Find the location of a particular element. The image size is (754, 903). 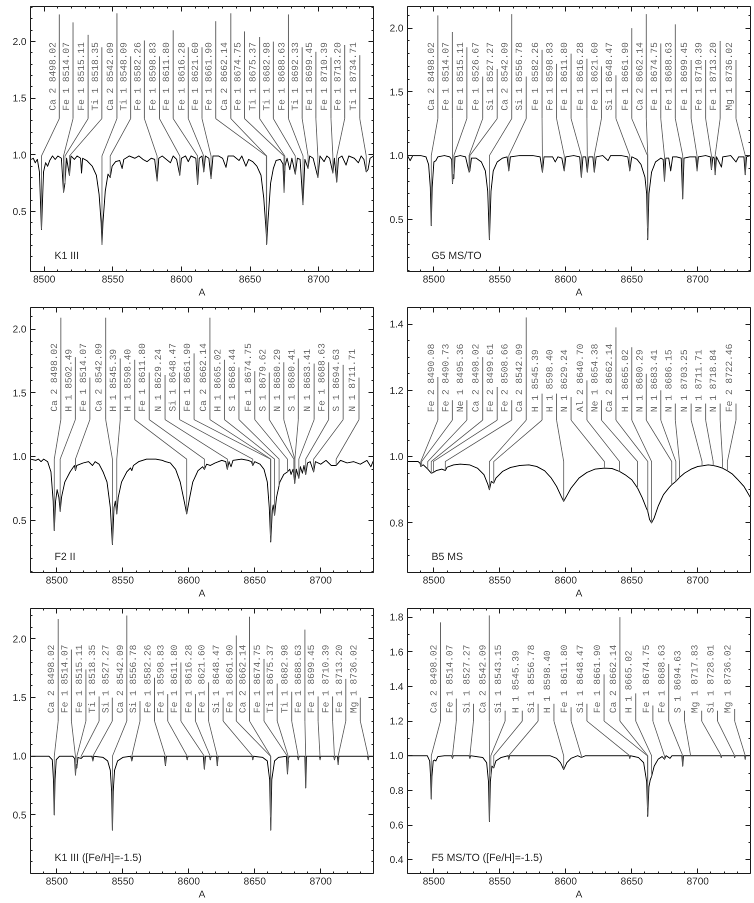

y-tick-label: 0.8 is located at coordinates (397, 524).